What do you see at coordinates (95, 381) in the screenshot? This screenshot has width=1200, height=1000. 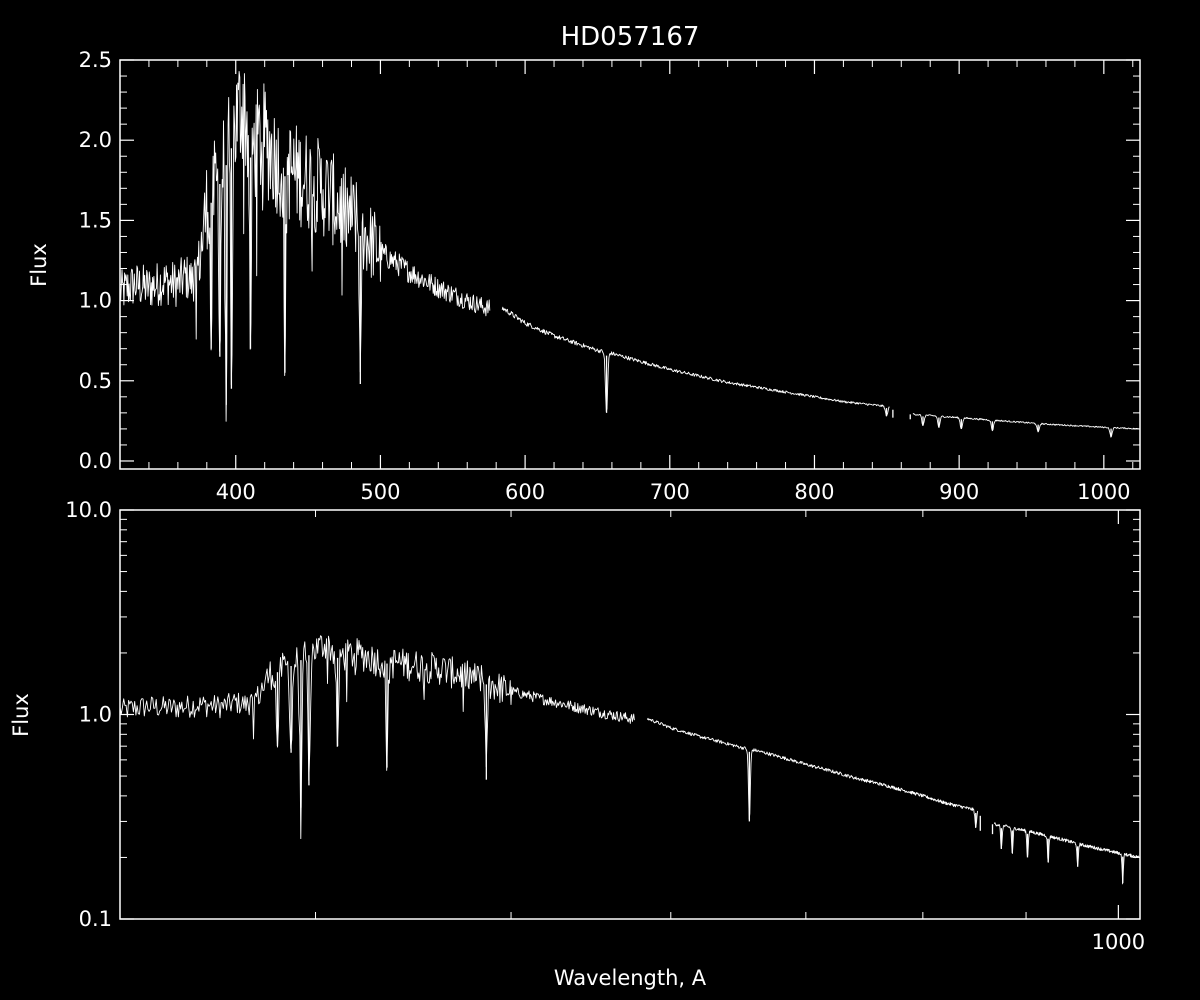 I see `y-tick-label: 0.5` at bounding box center [95, 381].